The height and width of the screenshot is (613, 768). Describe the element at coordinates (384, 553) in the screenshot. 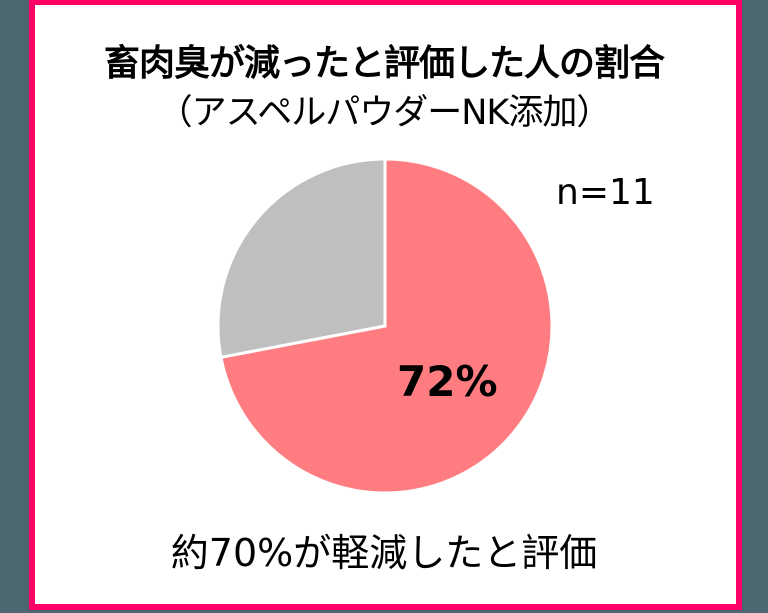

I see `chart-caption: 約70%が軽減したと評価` at that location.